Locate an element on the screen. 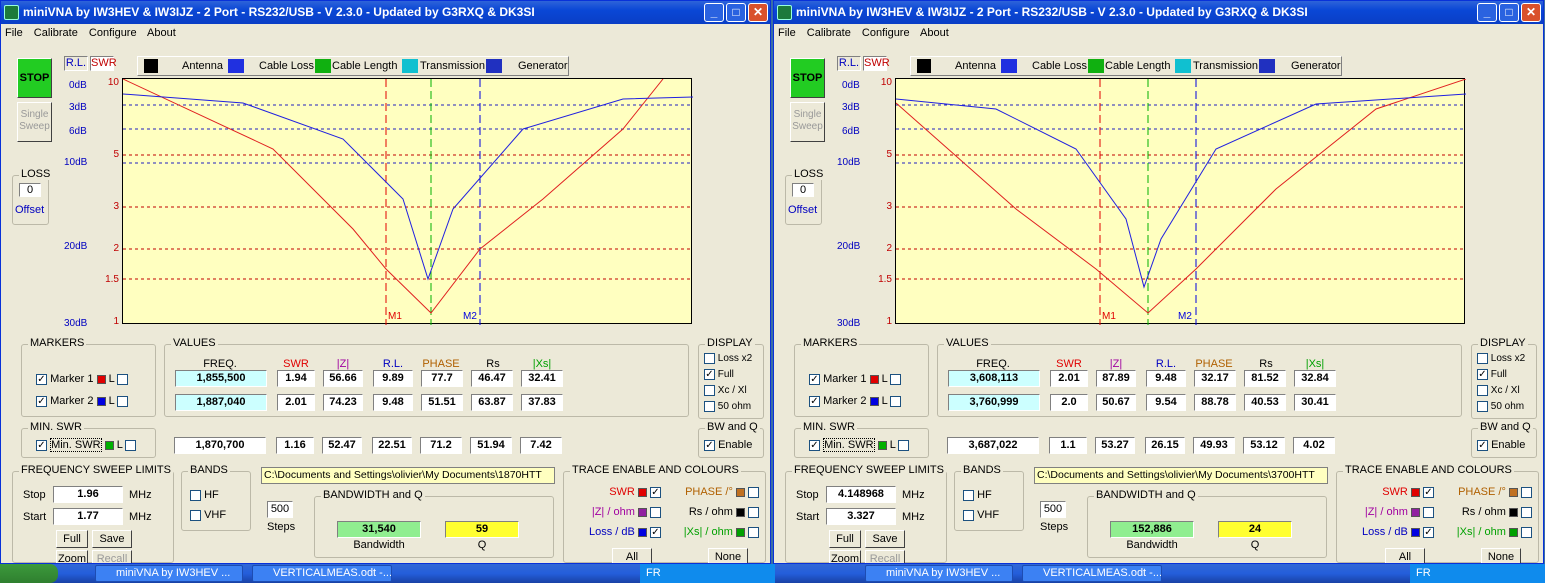 This screenshot has width=1545, height=583. mode-antenna: Antenna is located at coordinates (975, 66).